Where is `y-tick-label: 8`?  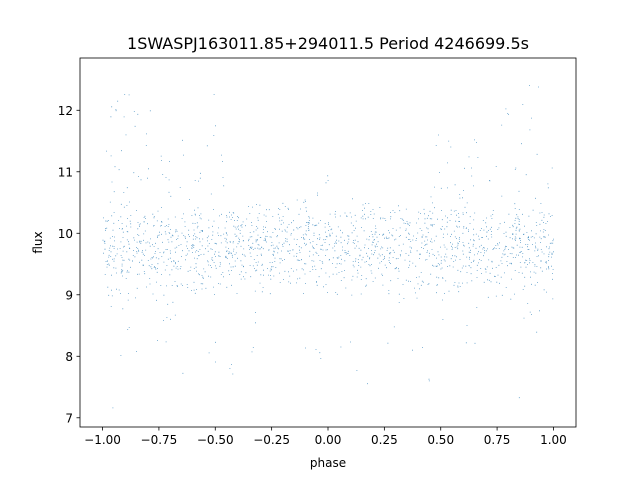
y-tick-label: 8 is located at coordinates (69, 357).